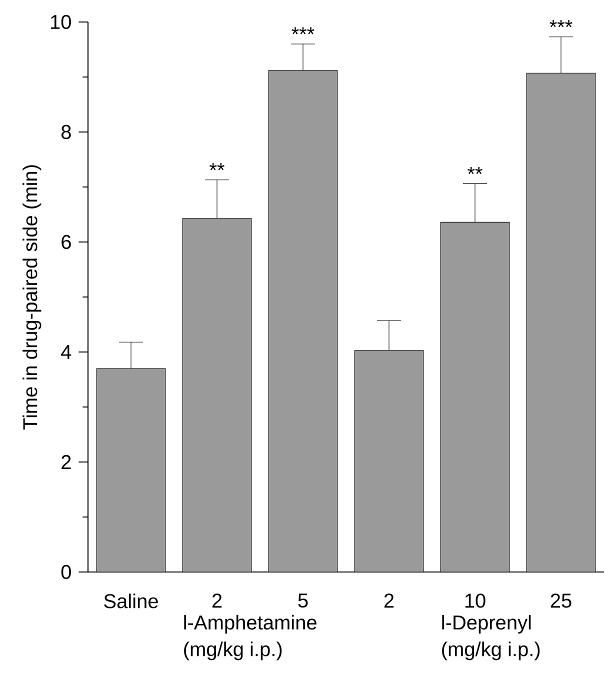  What do you see at coordinates (303, 601) in the screenshot?
I see `x-tick-label: 5` at bounding box center [303, 601].